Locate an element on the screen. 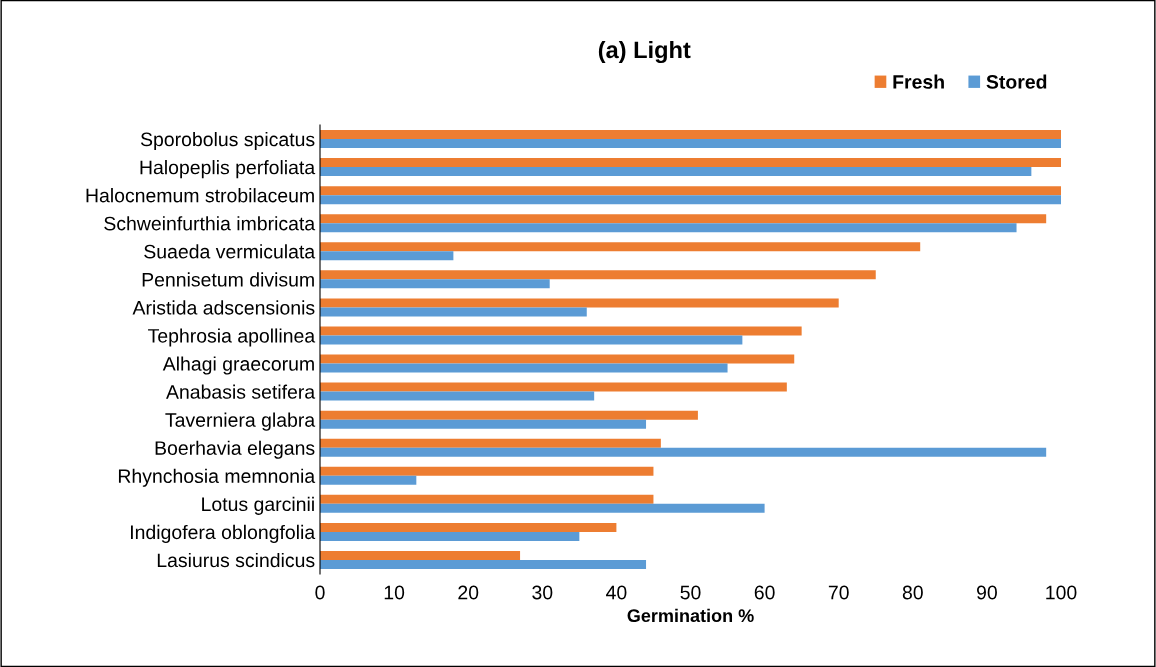 The width and height of the screenshot is (1156, 667). x-tick-label: 20 is located at coordinates (468, 592).